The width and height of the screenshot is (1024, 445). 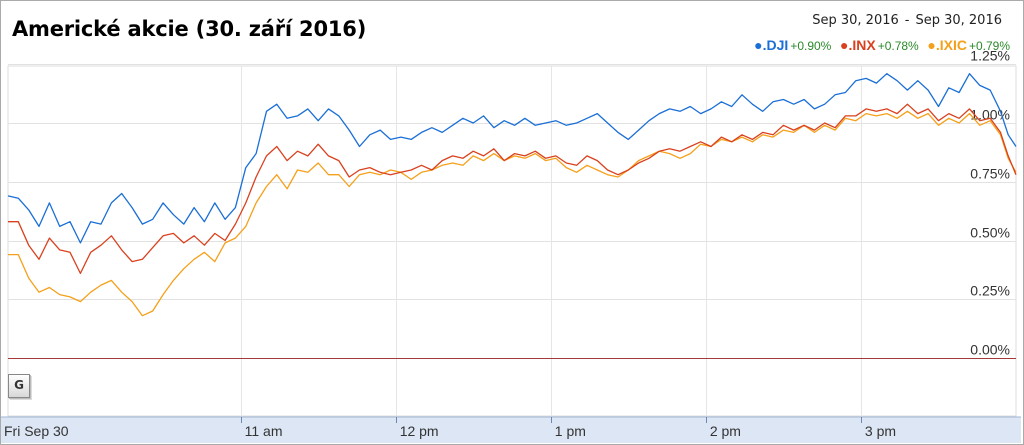 What do you see at coordinates (989, 46) in the screenshot?
I see `legend-change: +0.79%` at bounding box center [989, 46].